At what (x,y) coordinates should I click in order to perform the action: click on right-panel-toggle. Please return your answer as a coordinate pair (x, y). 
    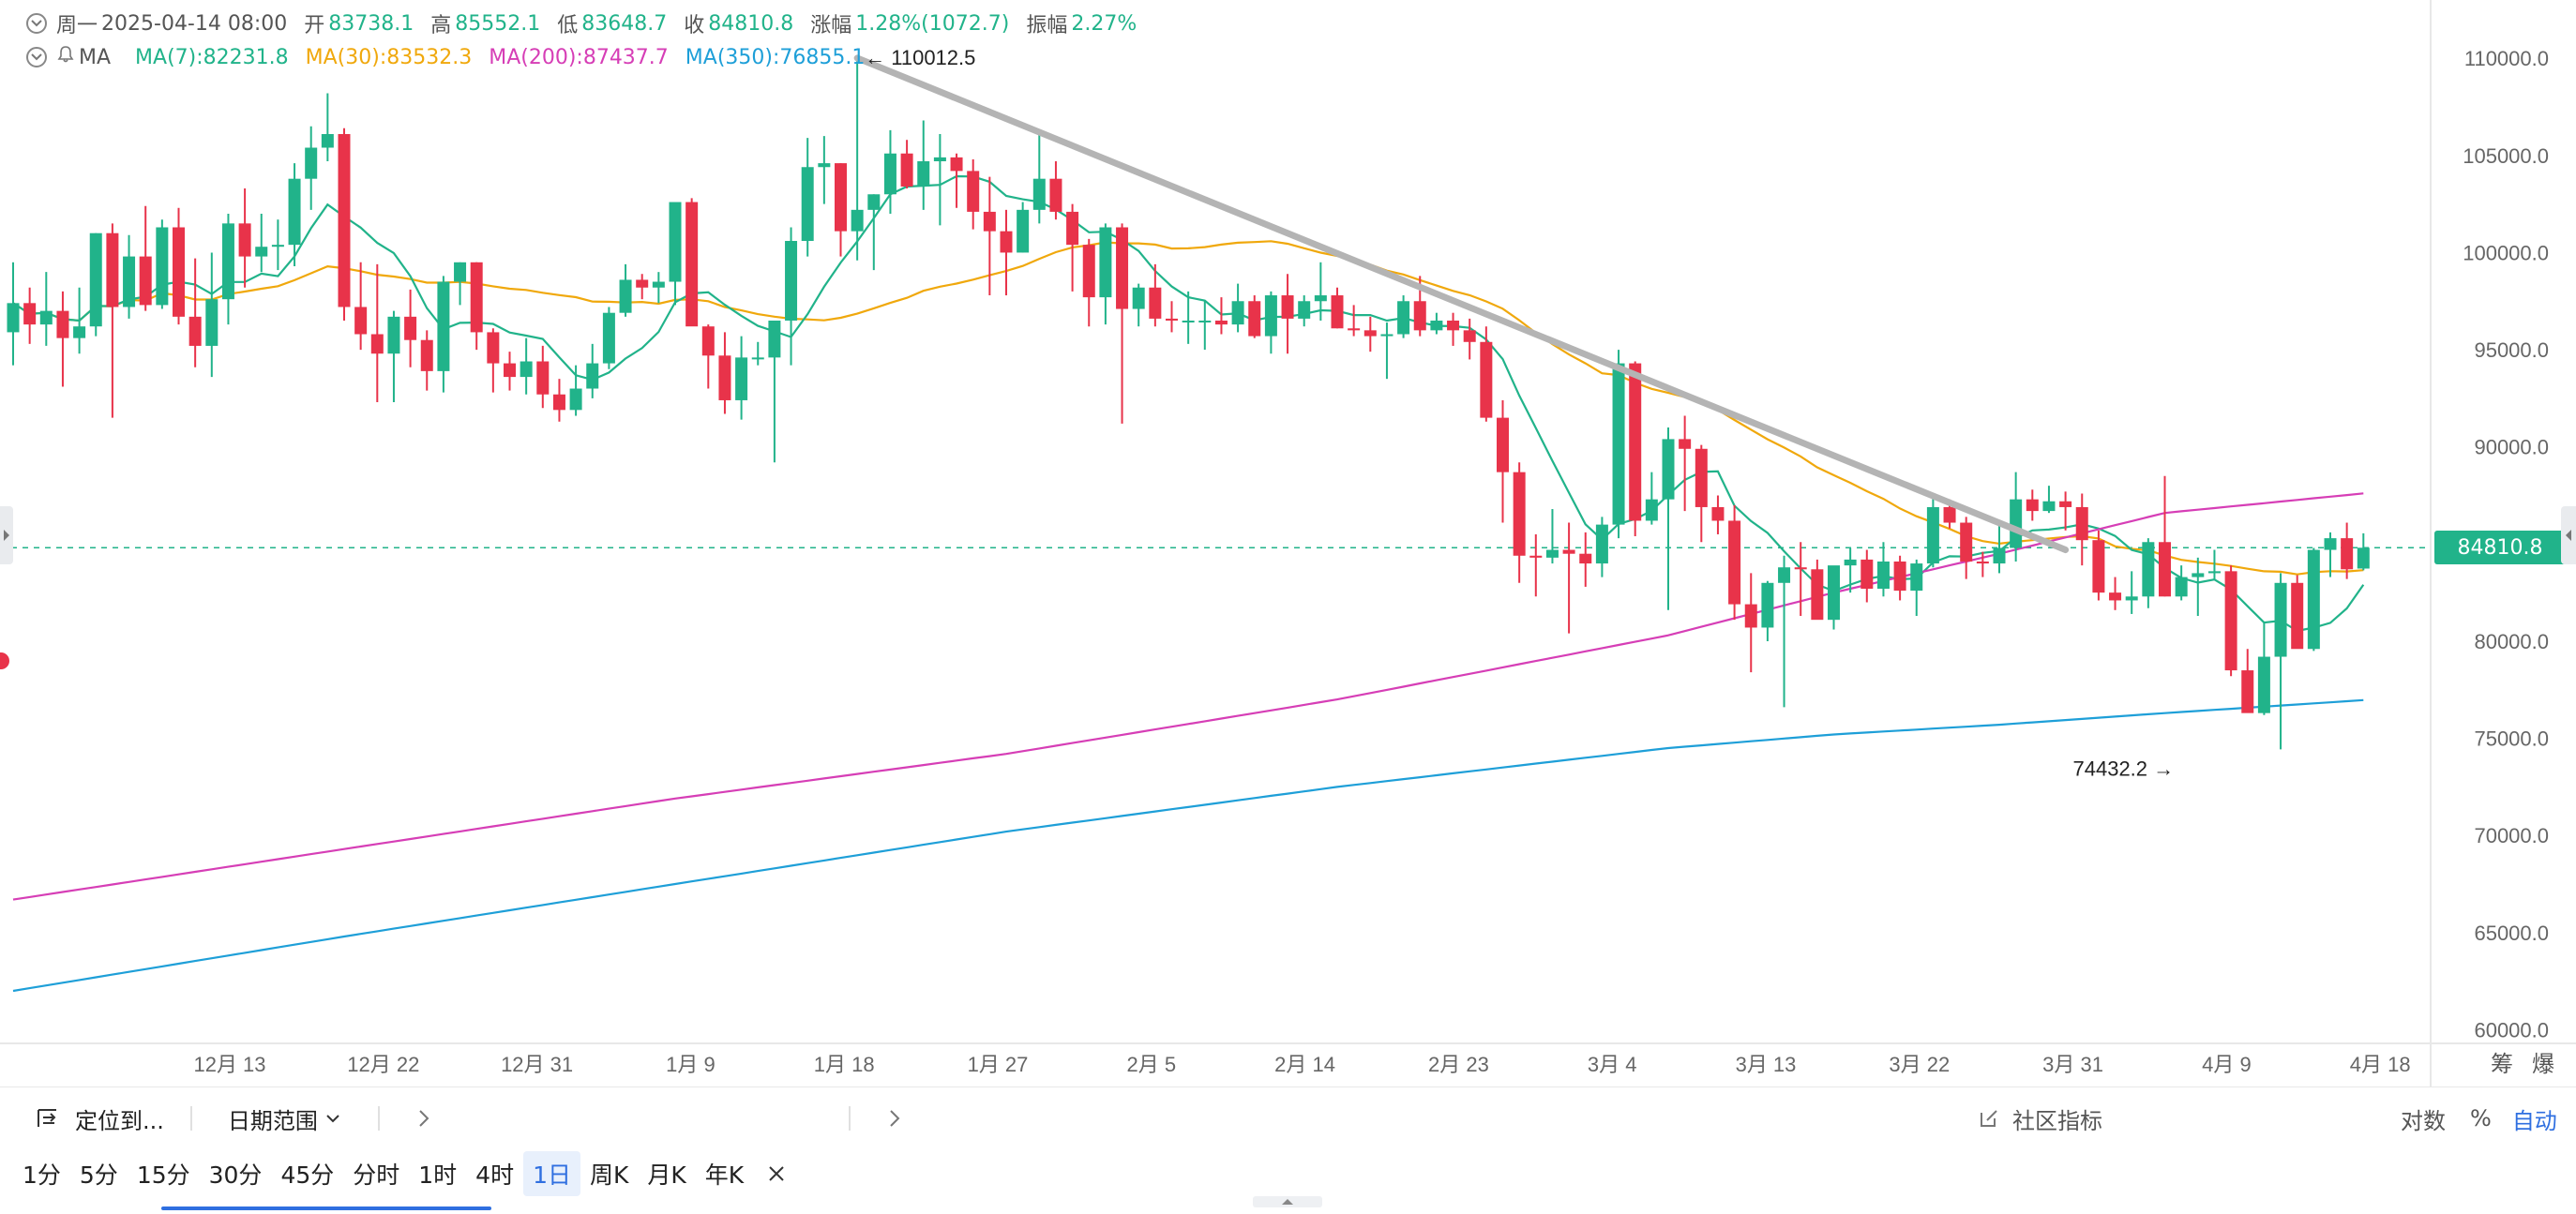
    Looking at the image, I should click on (2568, 535).